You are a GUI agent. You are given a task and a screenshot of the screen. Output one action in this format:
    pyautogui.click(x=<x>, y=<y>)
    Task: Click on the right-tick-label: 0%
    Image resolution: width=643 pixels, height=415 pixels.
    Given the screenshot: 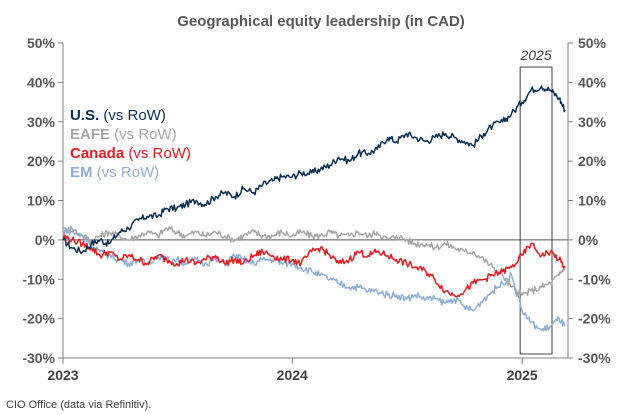 What is the action you would take?
    pyautogui.click(x=588, y=240)
    